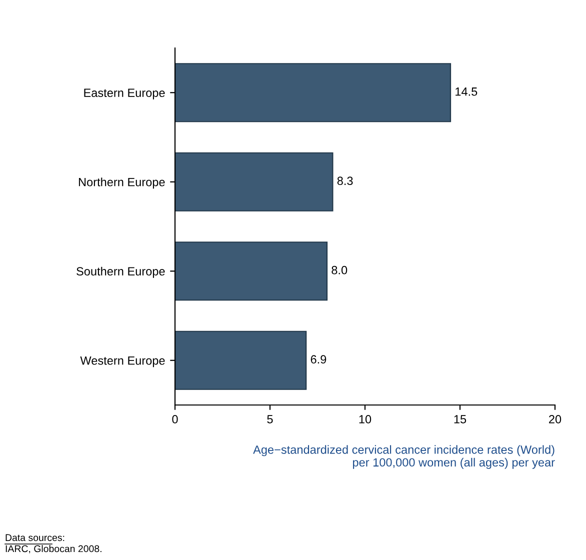 The height and width of the screenshot is (560, 586). Describe the element at coordinates (460, 419) in the screenshot. I see `x-tick-label: 15` at that location.